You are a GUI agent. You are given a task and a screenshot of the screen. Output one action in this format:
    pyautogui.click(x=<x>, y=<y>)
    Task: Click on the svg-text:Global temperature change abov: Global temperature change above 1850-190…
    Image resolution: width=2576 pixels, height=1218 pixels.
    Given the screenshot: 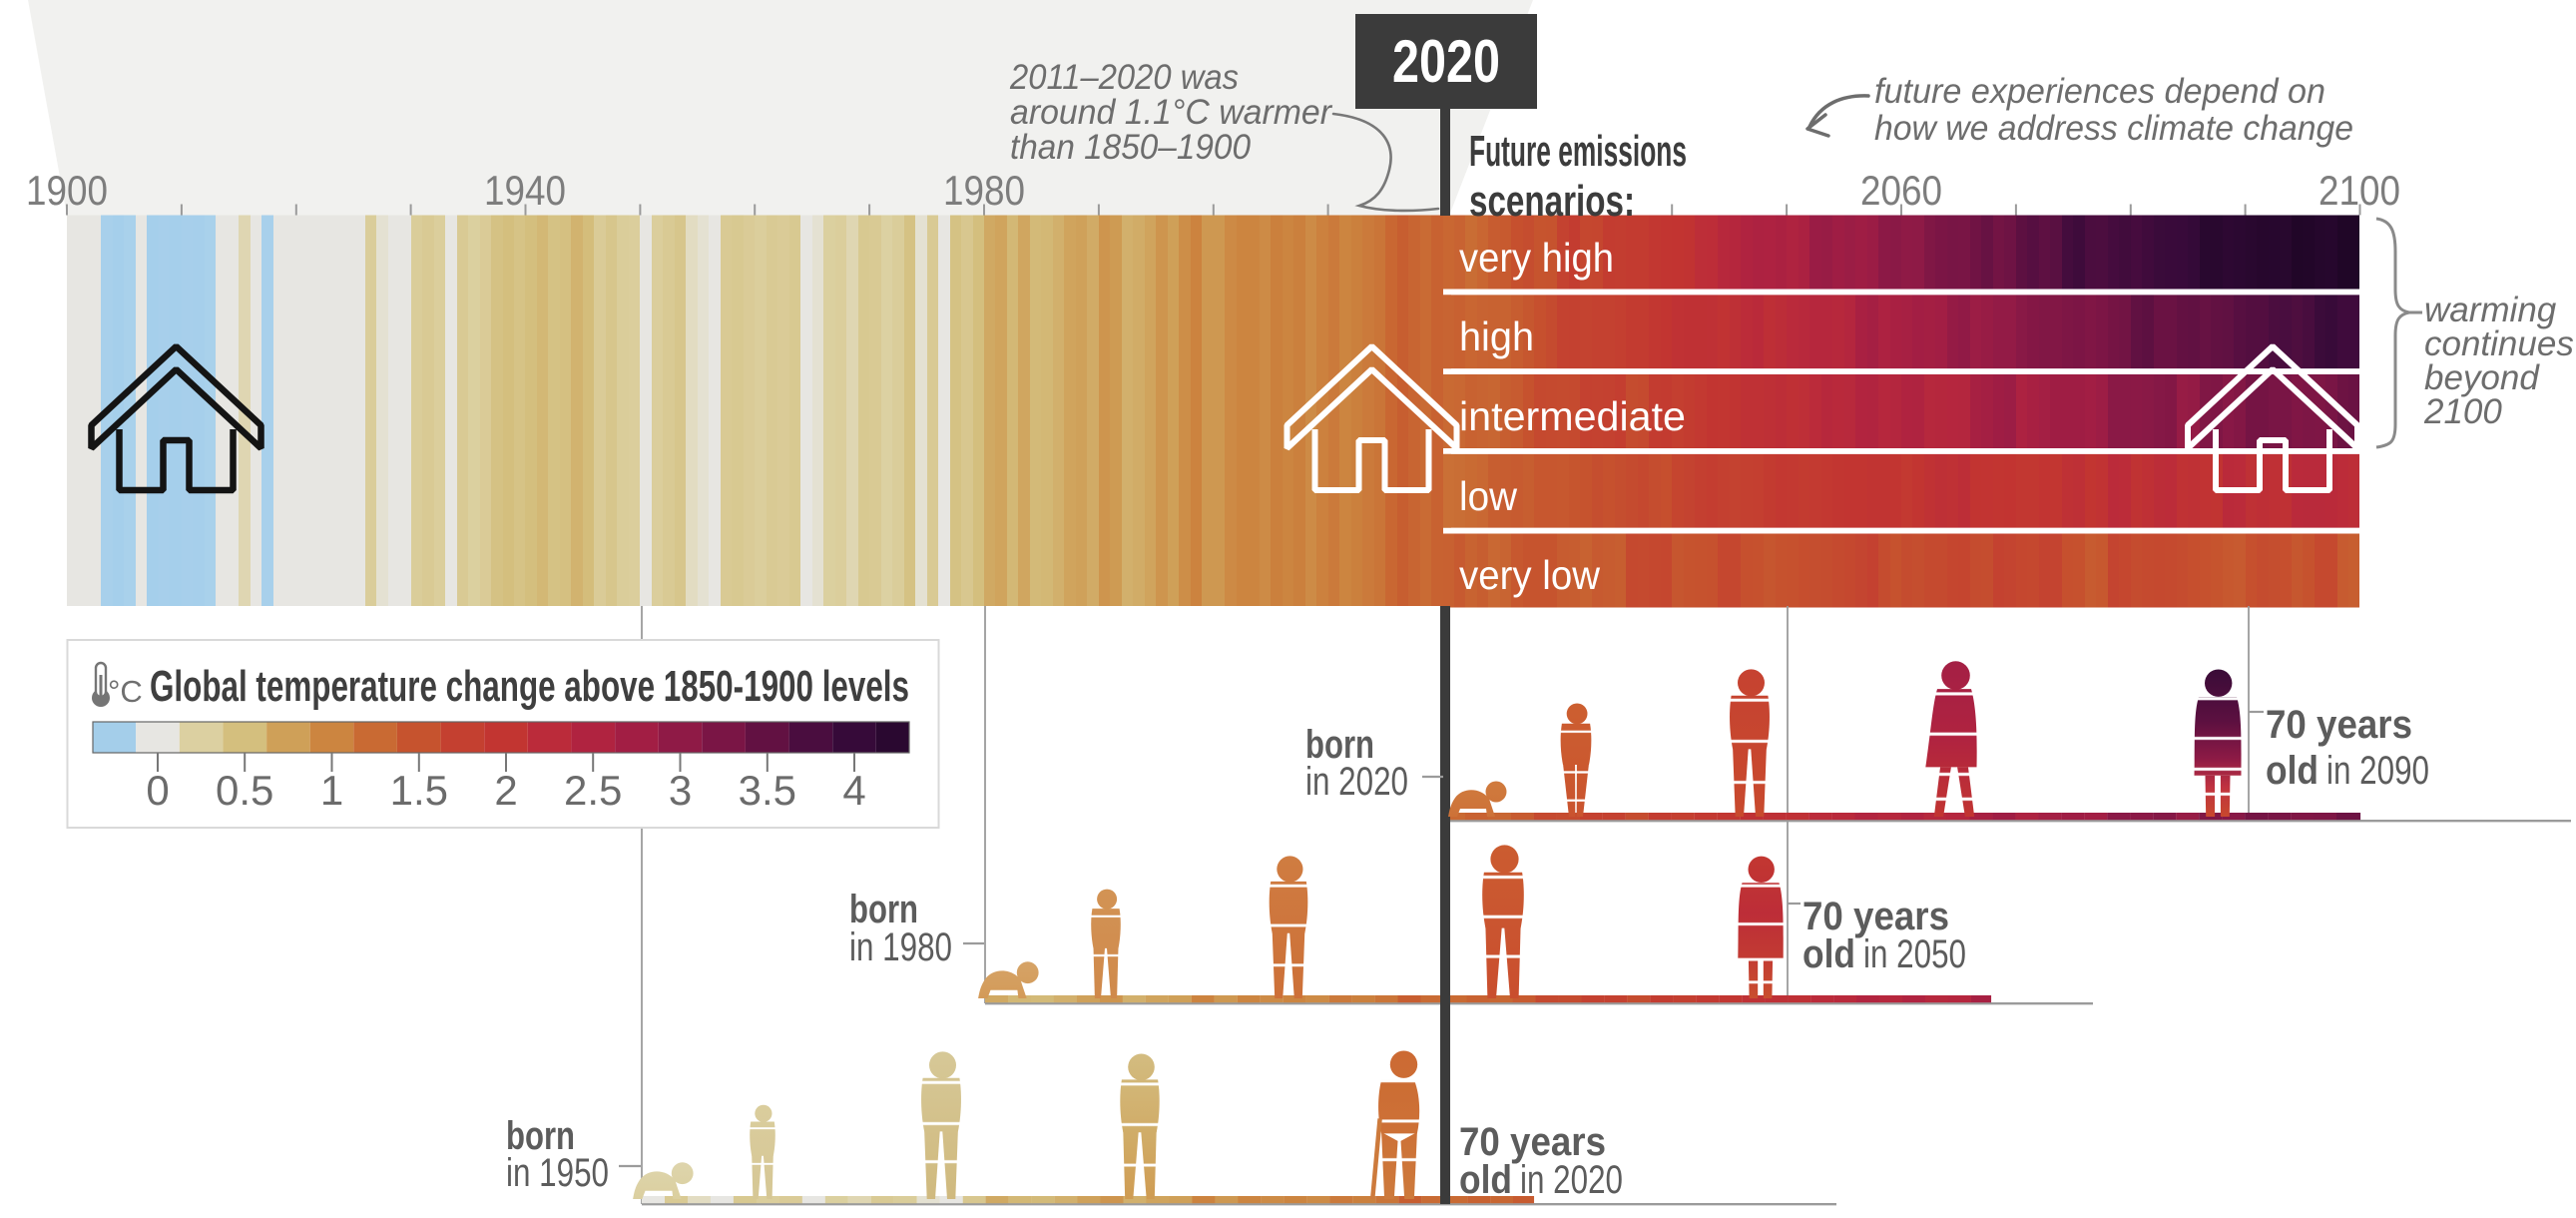 What is the action you would take?
    pyautogui.click(x=530, y=686)
    